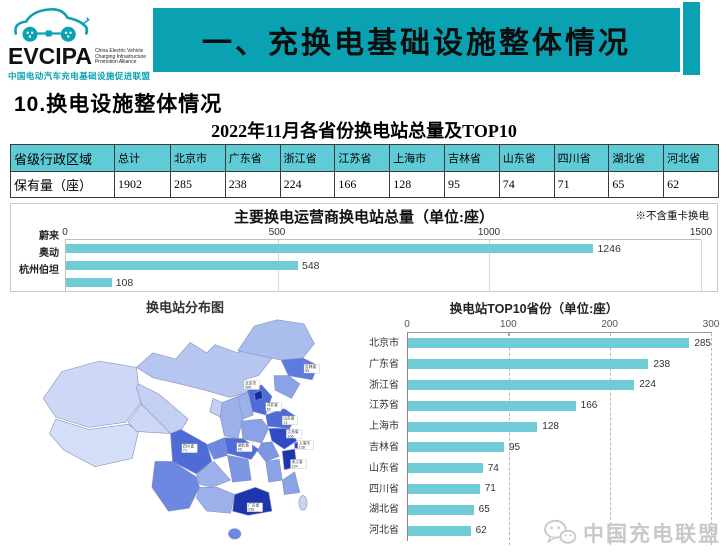 Image resolution: width=727 pixels, height=556 pixels. Describe the element at coordinates (269, 409) in the screenshot. I see `svg-text: 62` at that location.